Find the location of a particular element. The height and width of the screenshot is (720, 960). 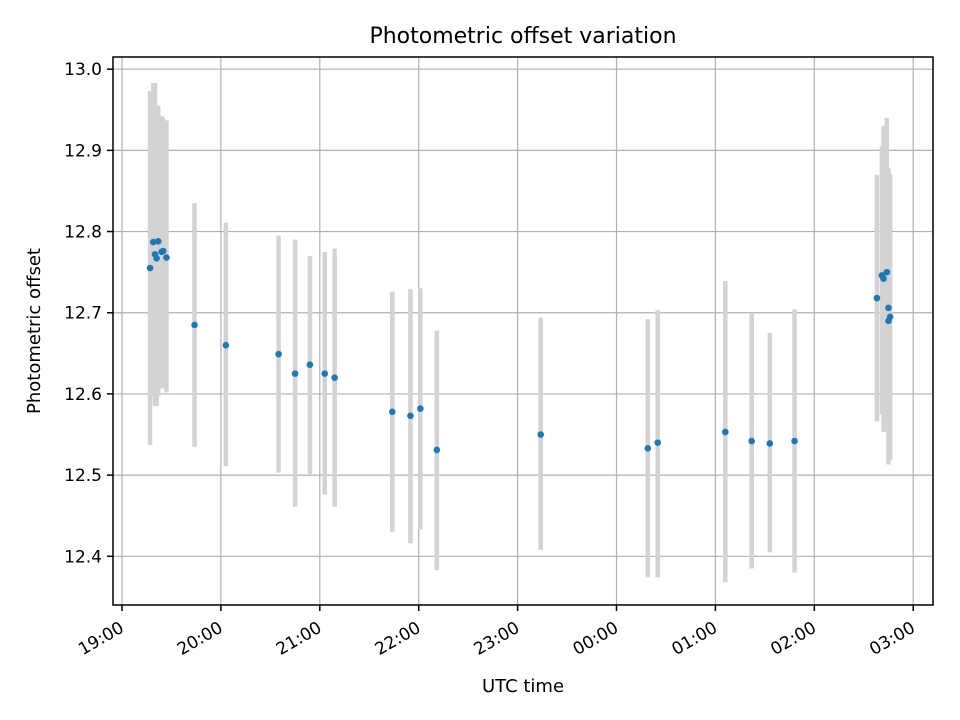

y-tick-label: 12.6 is located at coordinates (83, 395).